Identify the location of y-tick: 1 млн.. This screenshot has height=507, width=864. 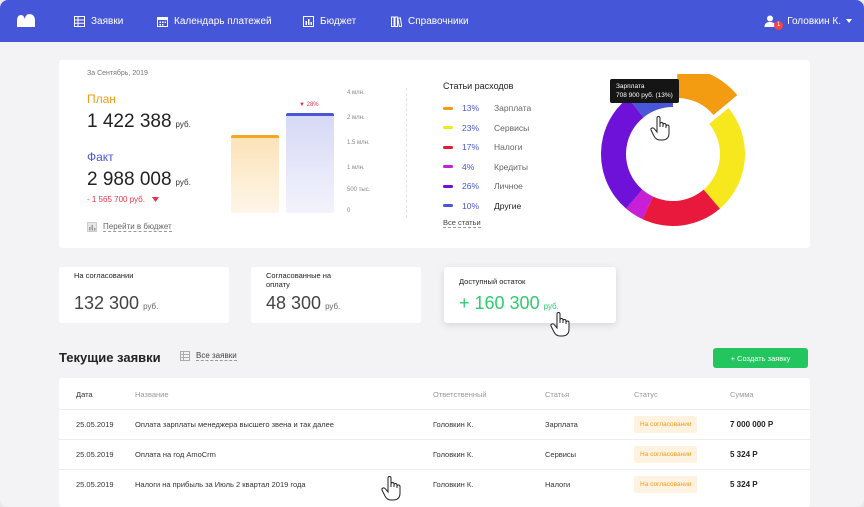
(356, 168).